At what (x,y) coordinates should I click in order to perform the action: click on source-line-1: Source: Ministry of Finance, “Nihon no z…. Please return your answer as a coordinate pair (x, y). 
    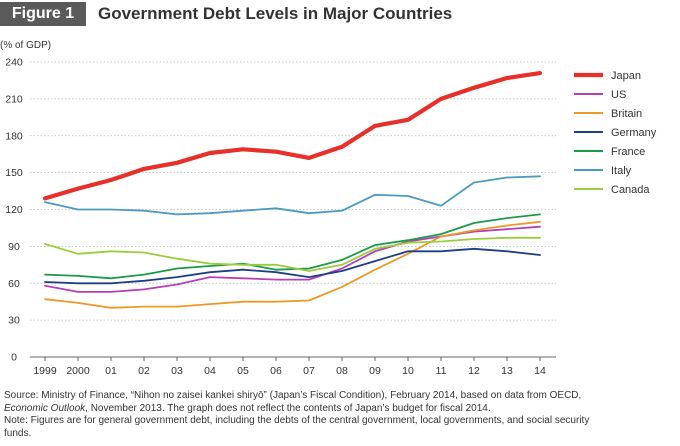
    Looking at the image, I should click on (293, 395).